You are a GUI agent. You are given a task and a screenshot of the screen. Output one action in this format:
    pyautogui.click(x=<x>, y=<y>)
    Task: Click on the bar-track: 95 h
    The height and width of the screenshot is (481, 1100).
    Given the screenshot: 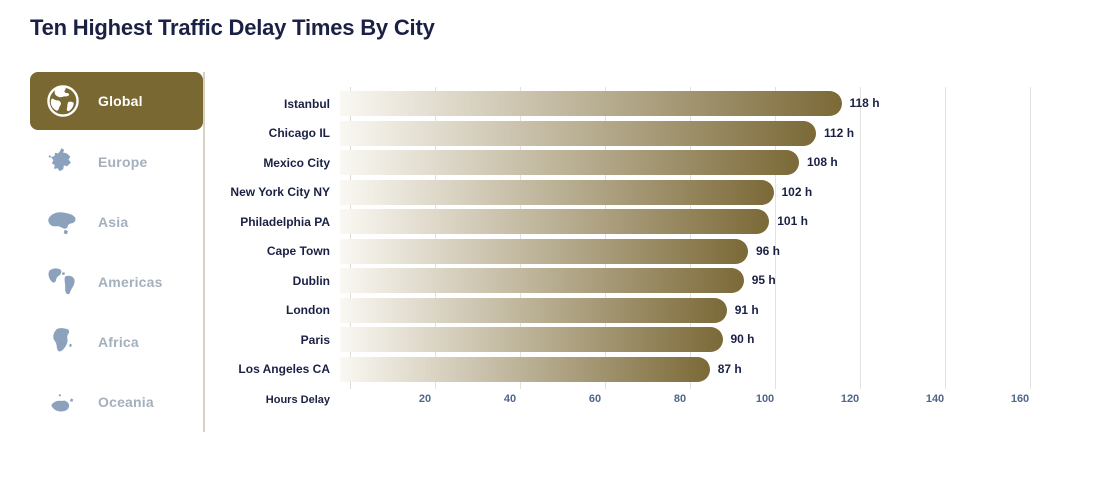 What is the action you would take?
    pyautogui.click(x=680, y=281)
    